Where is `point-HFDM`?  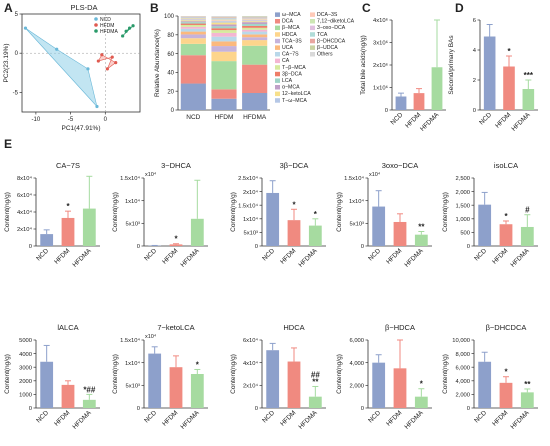
point-HFDM is located at coordinates (107, 69).